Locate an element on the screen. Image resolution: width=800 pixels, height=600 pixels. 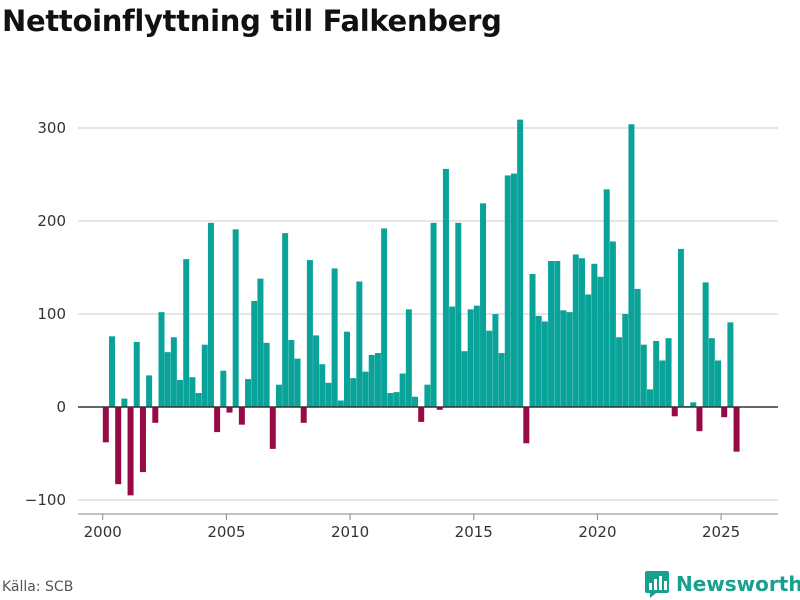
x-tick-label: 2000 is located at coordinates (103, 532).